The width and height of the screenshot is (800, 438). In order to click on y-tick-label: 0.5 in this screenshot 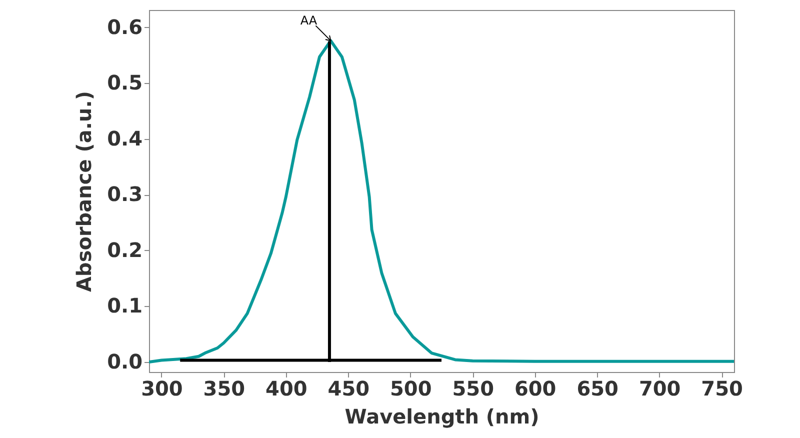, I will do `click(124, 82)`.